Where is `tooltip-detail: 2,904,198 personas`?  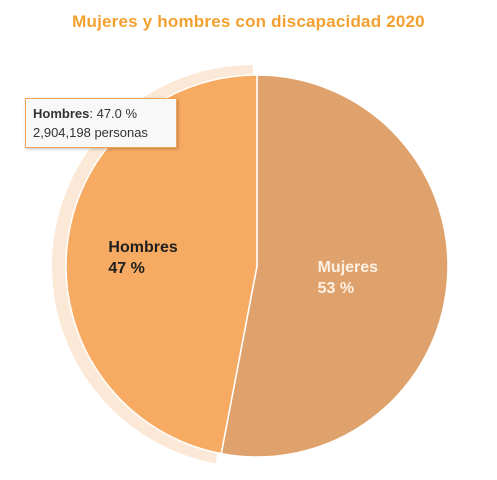
tooltip-detail: 2,904,198 personas is located at coordinates (90, 132).